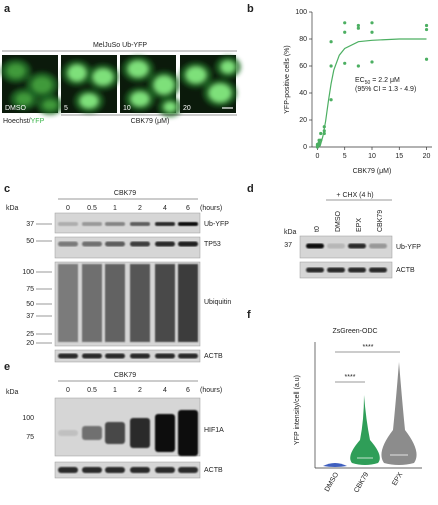  I want to click on western-blot: e CBK79 0 0.5 1 2 4 6 (hours) kDa 100 75 HIF1A ACTB, so click(114, 420).